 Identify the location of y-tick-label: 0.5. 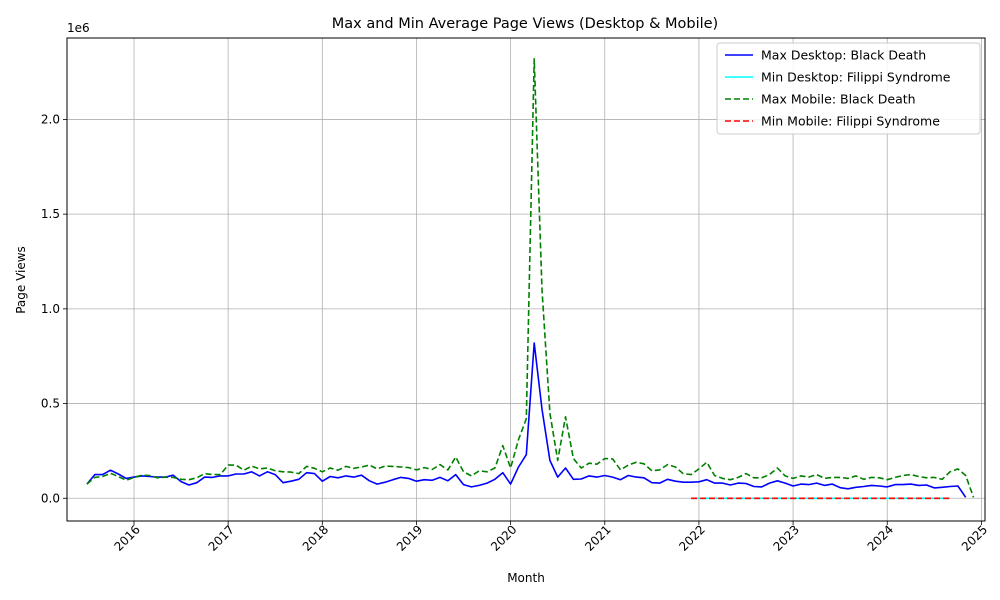
(50, 404).